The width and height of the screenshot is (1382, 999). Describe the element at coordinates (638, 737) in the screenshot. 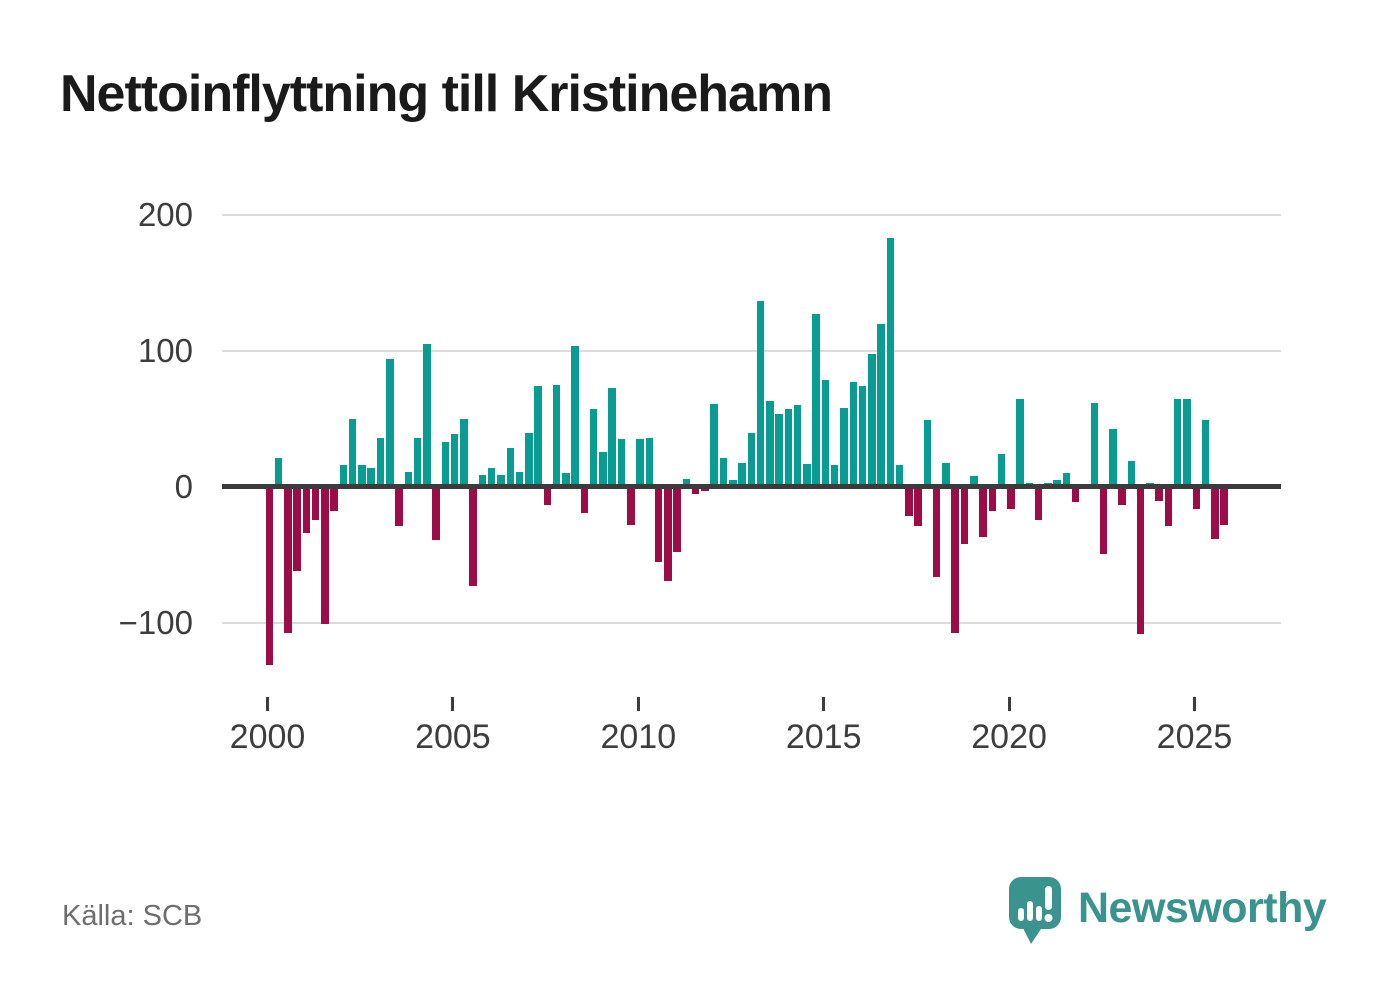

I see `x-axis-label-2010: 2010` at that location.